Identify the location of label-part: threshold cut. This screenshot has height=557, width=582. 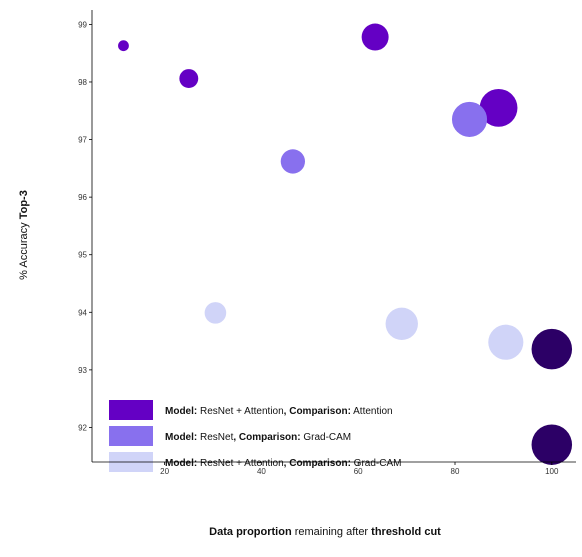
(406, 532).